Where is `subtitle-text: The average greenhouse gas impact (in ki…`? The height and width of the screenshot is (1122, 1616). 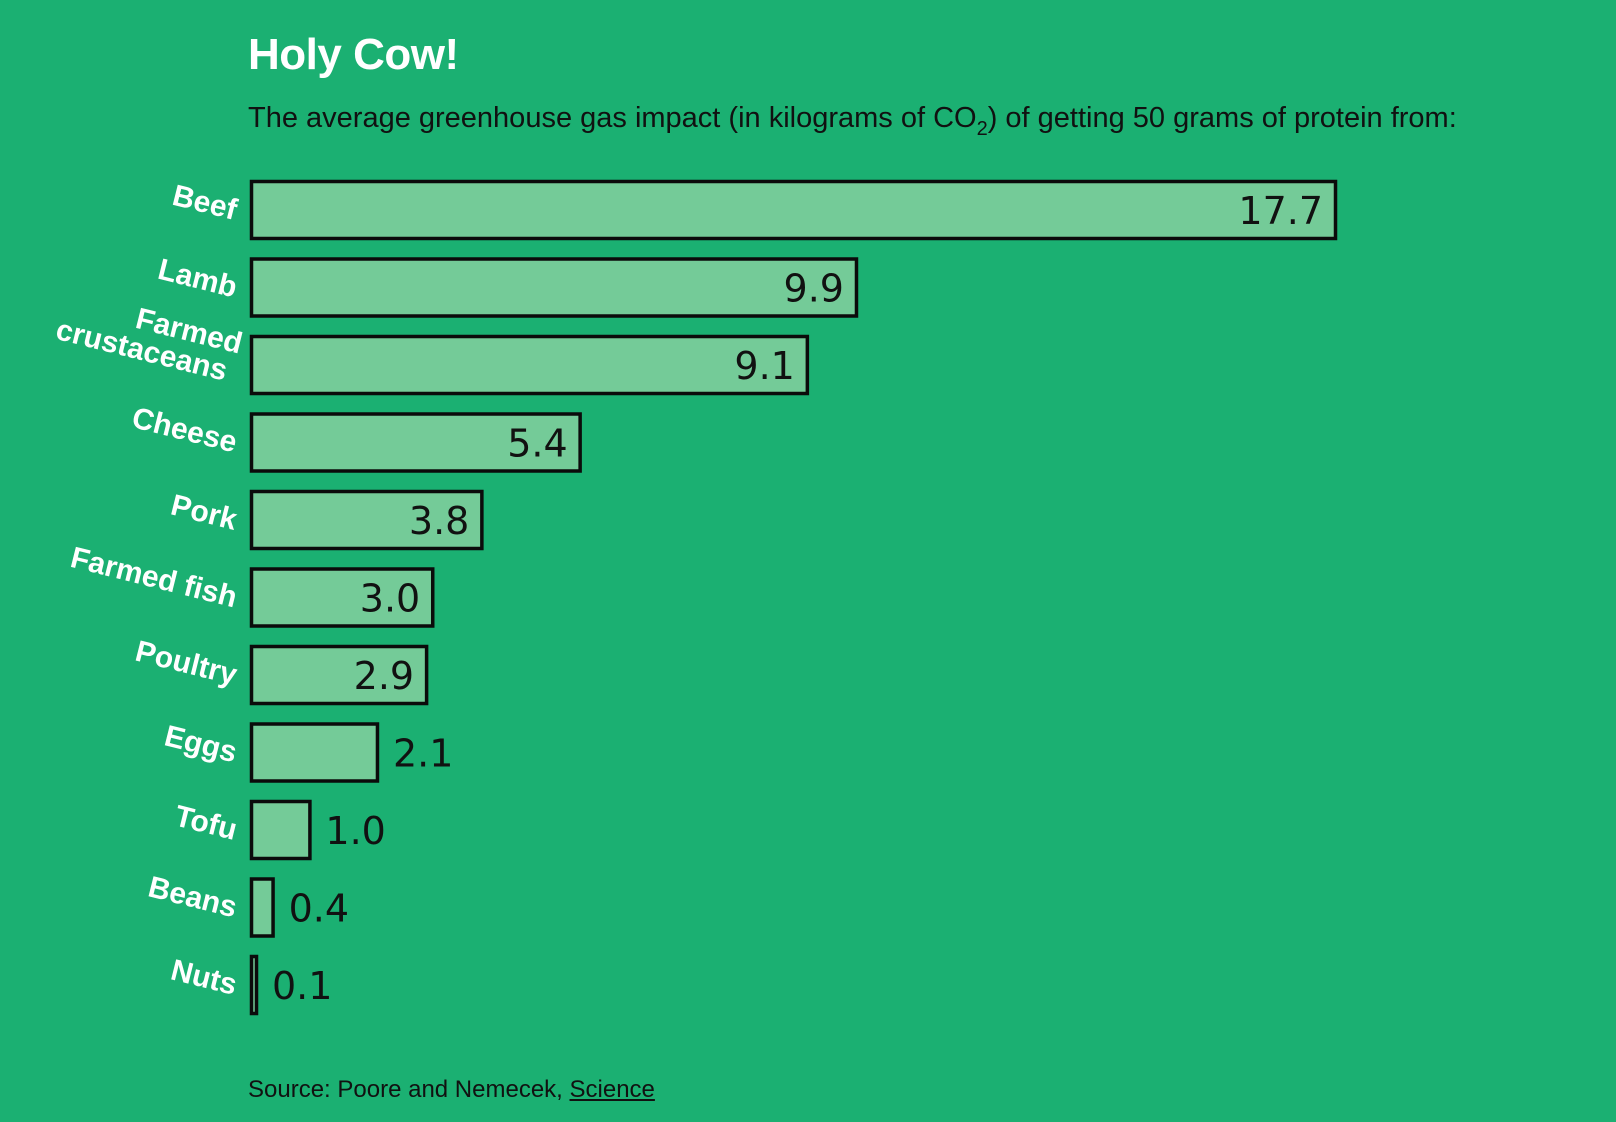
subtitle-text: The average greenhouse gas impact (in ki… is located at coordinates (612, 118).